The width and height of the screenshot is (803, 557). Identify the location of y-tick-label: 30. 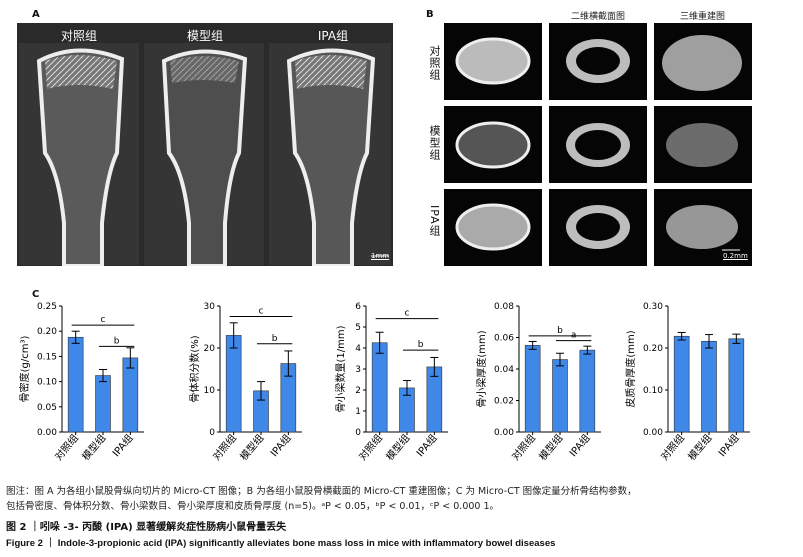
(210, 307).